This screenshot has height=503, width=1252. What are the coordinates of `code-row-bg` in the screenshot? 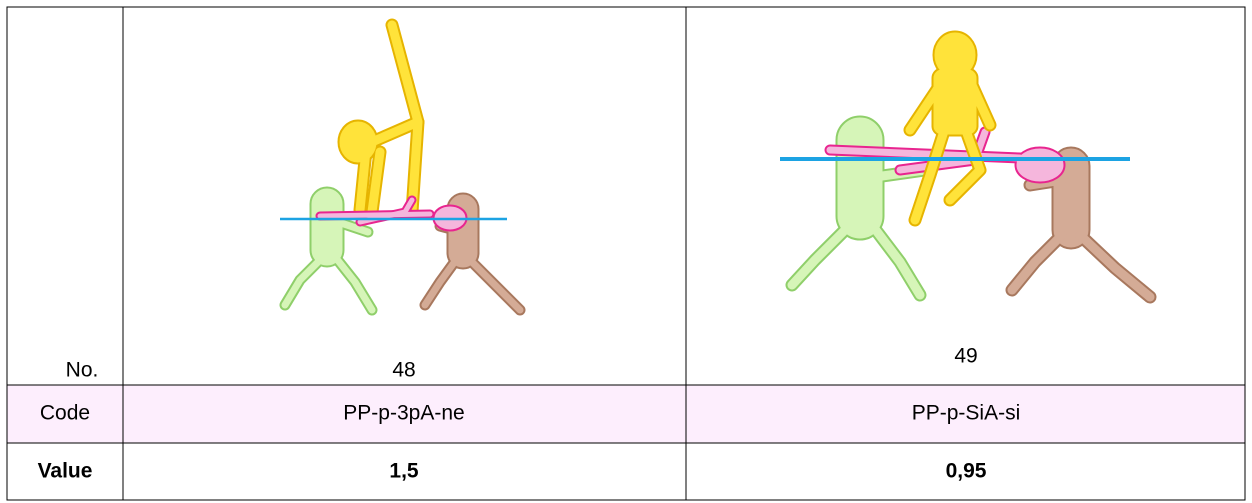 It's located at (626, 414).